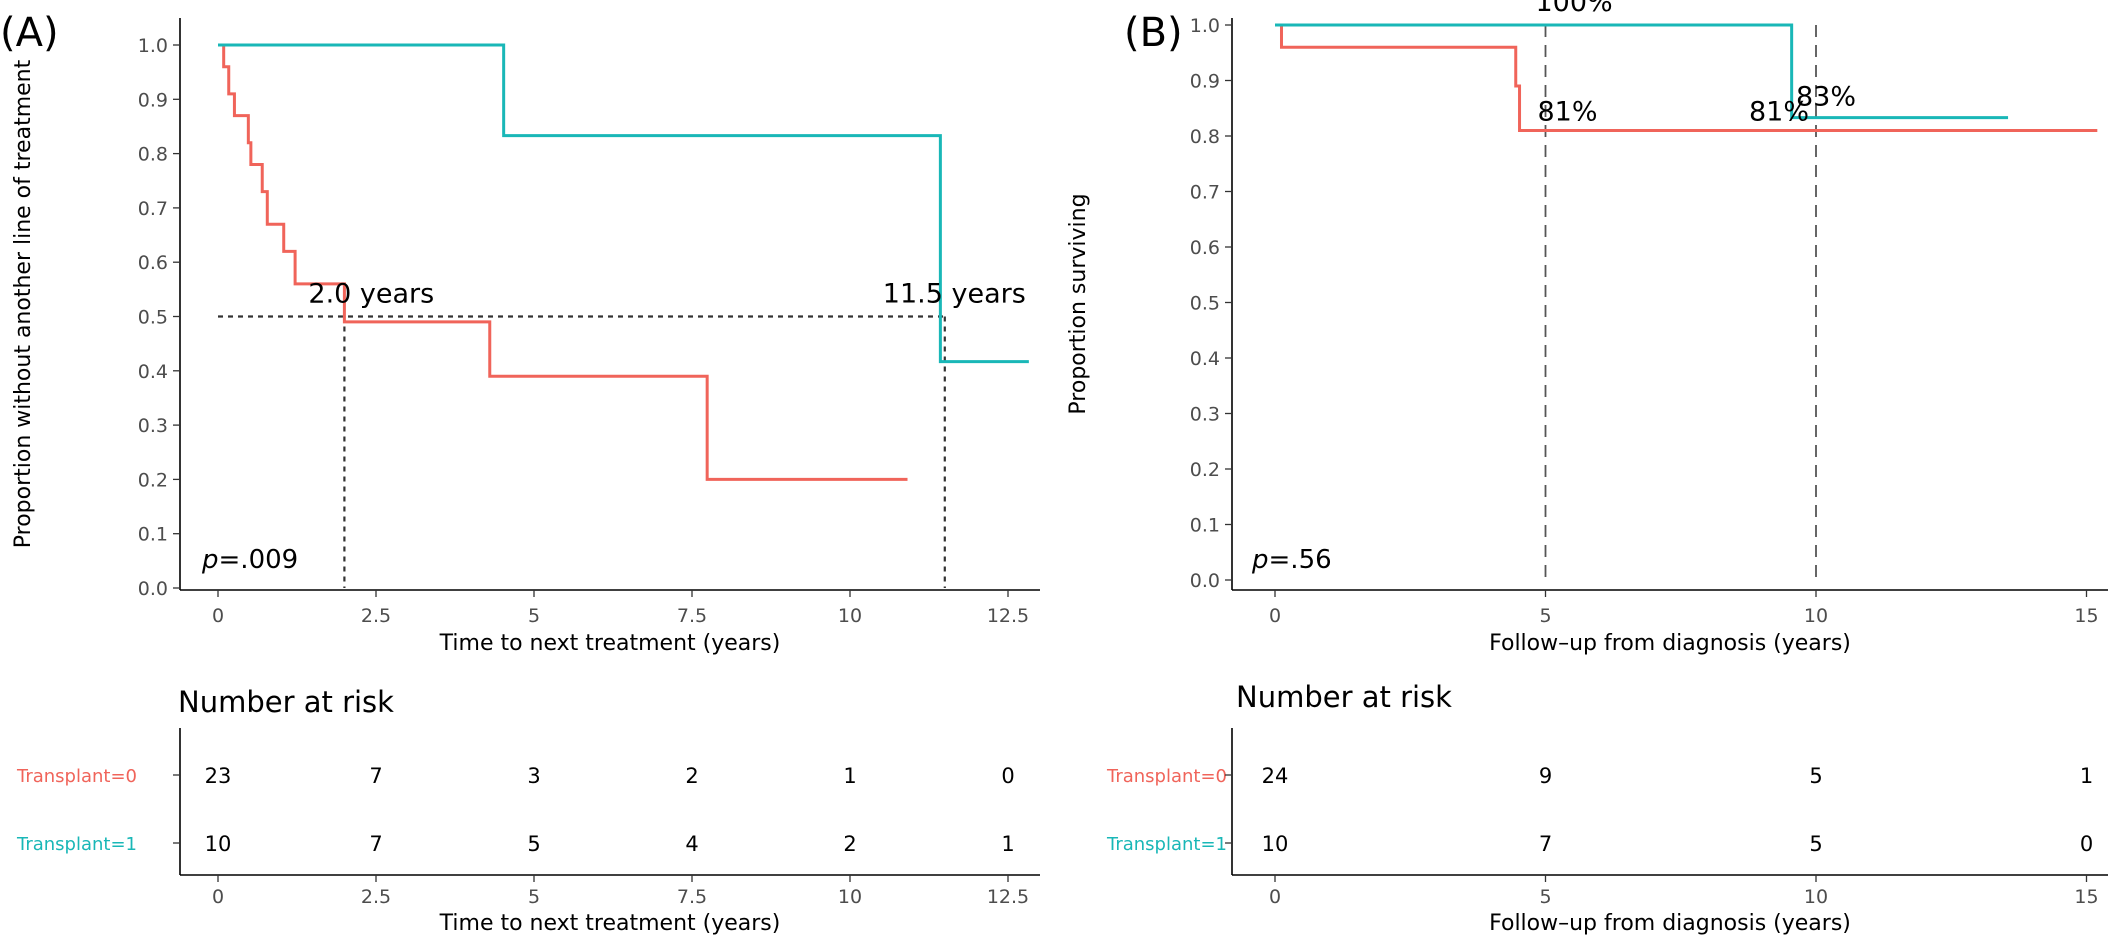 This screenshot has height=950, width=2128. Describe the element at coordinates (1670, 643) in the screenshot. I see `x-axis-label: Follow–up from diagnosis (years)` at that location.